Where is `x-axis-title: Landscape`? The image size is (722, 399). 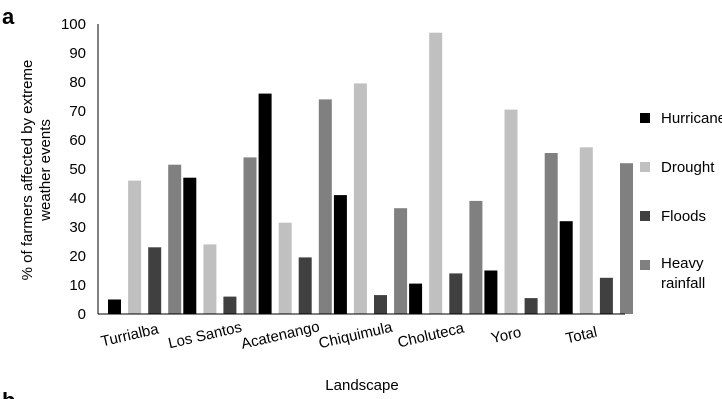
x-axis-title: Landscape is located at coordinates (361, 385).